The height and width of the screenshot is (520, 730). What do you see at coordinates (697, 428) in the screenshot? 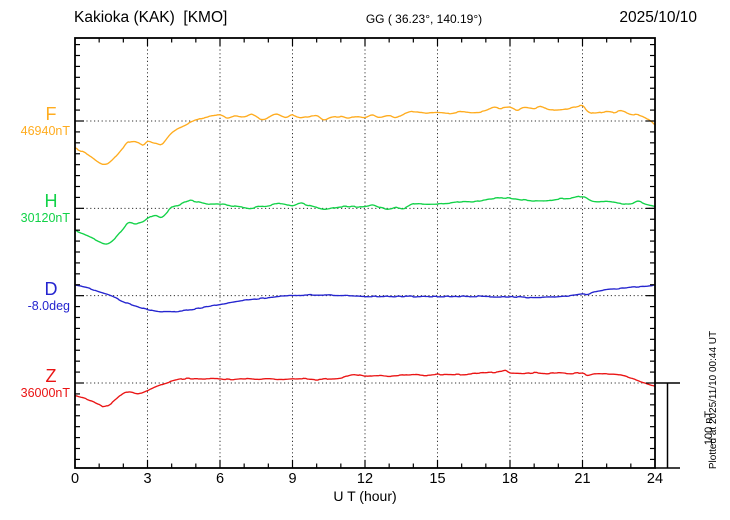
I see `scale-bar-label: 100 nT 0.5 deg` at bounding box center [697, 428].